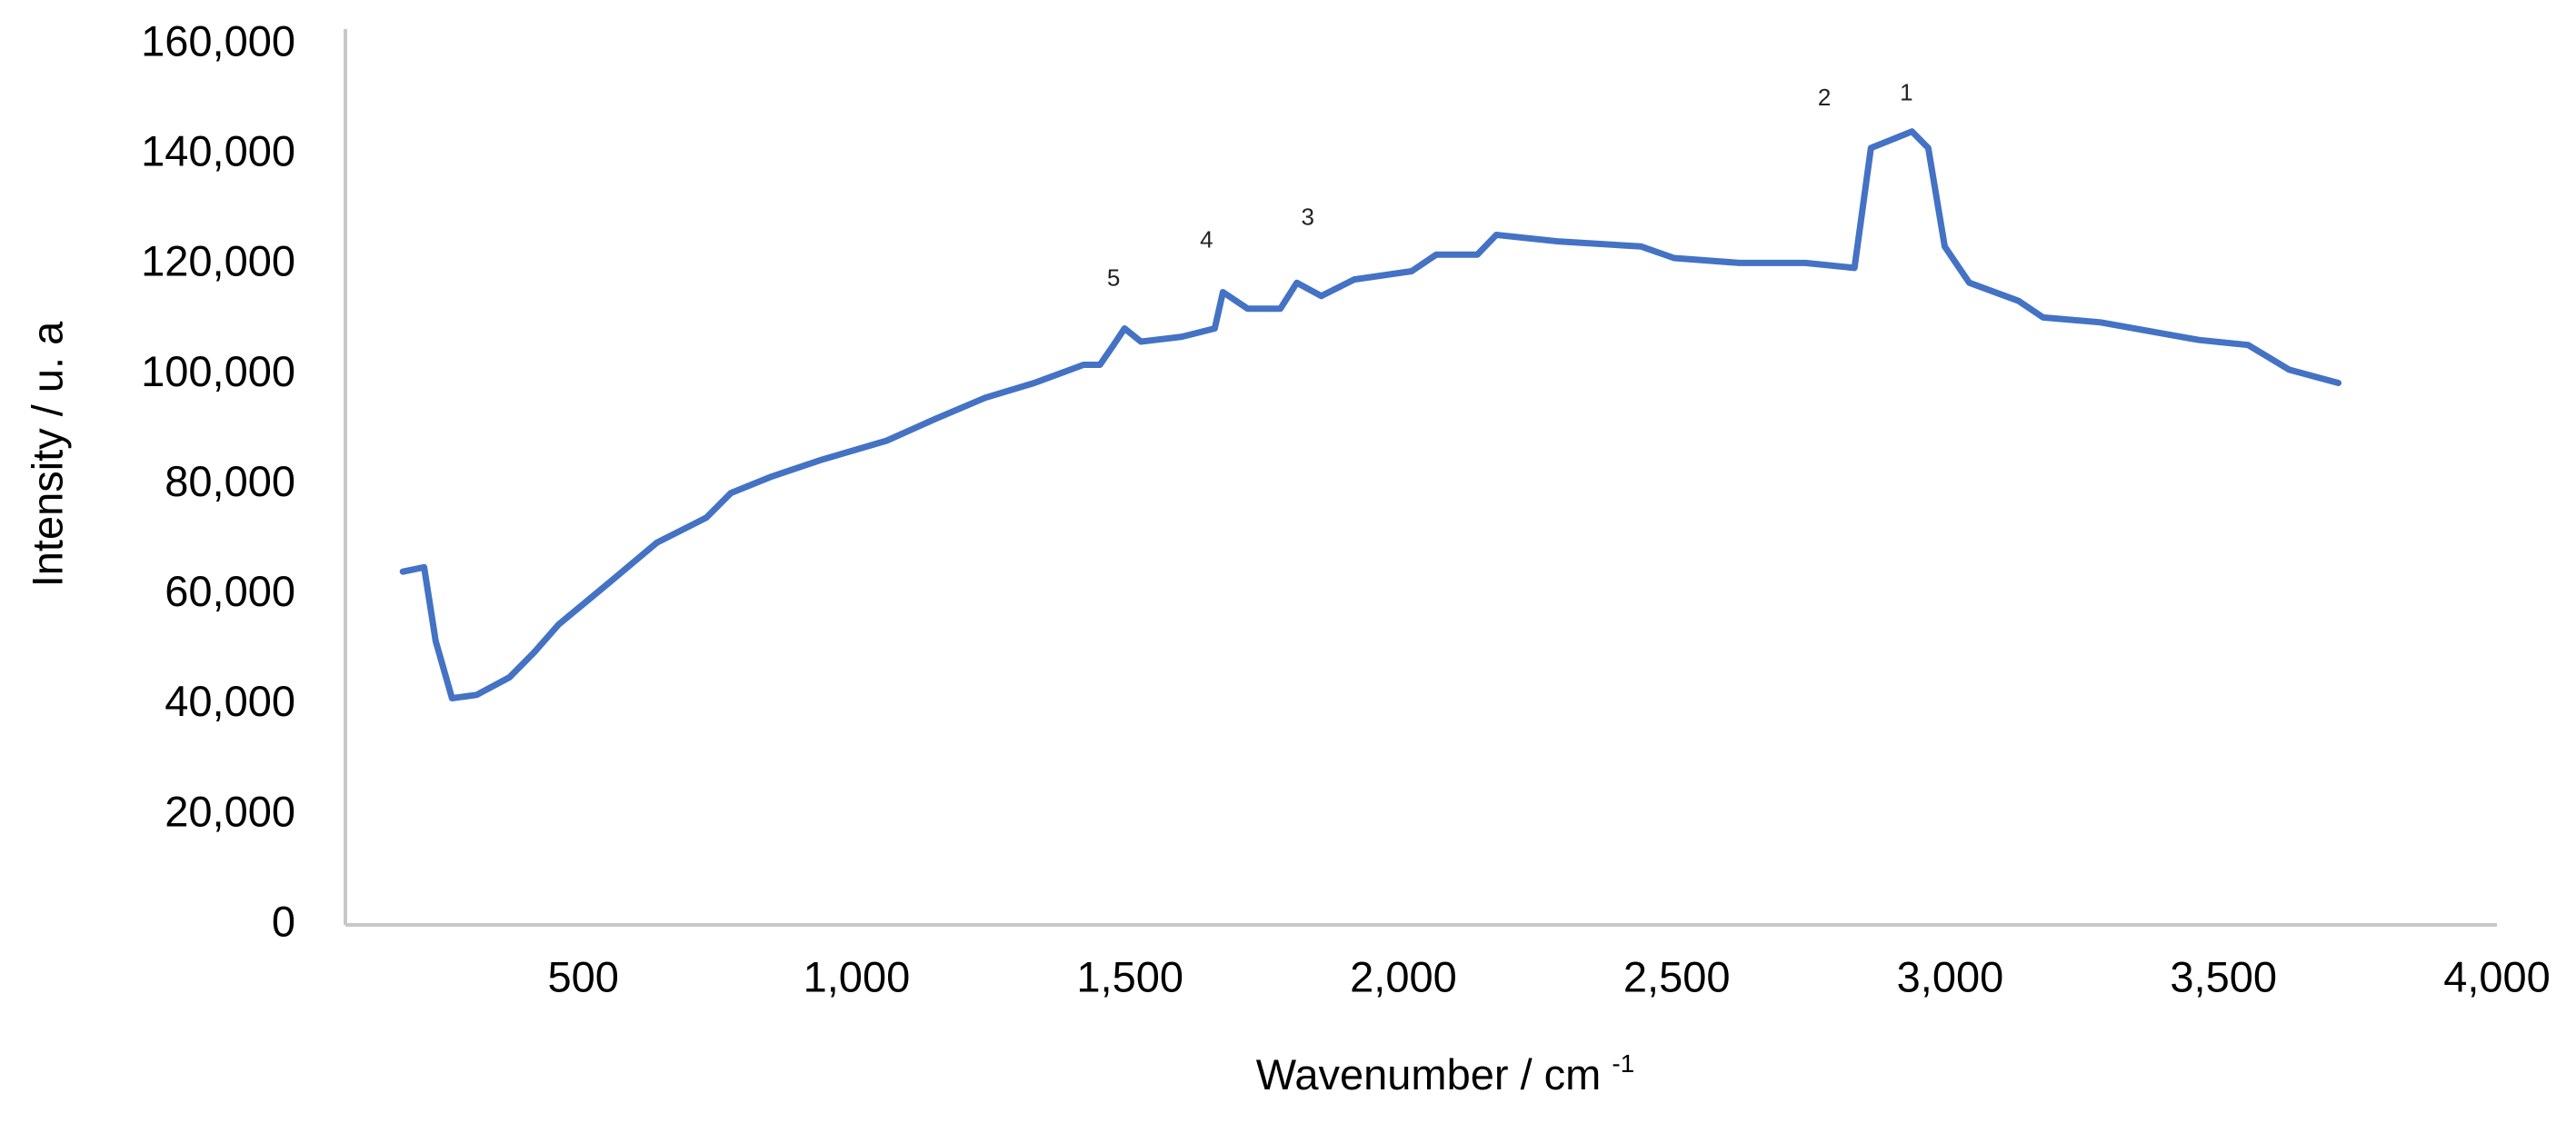 The image size is (2576, 1123). What do you see at coordinates (230, 701) in the screenshot?
I see `y-tick-label: 40,000` at bounding box center [230, 701].